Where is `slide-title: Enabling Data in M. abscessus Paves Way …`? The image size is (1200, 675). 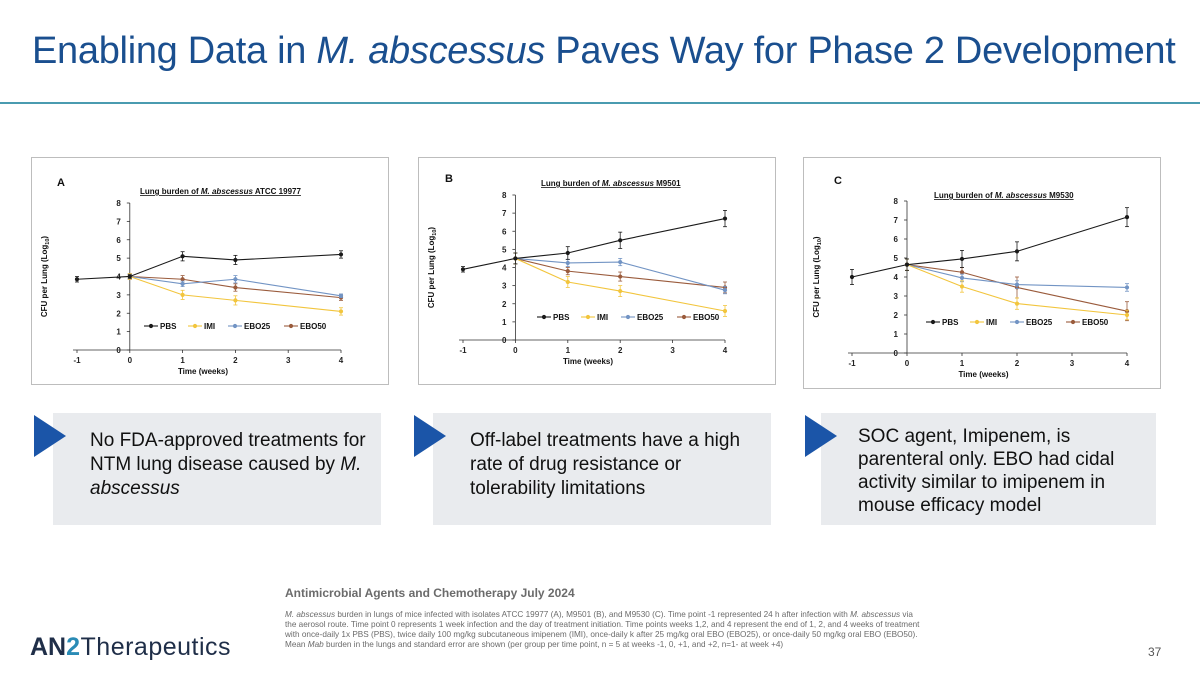 slide-title: Enabling Data in M. abscessus Paves Way … is located at coordinates (604, 51).